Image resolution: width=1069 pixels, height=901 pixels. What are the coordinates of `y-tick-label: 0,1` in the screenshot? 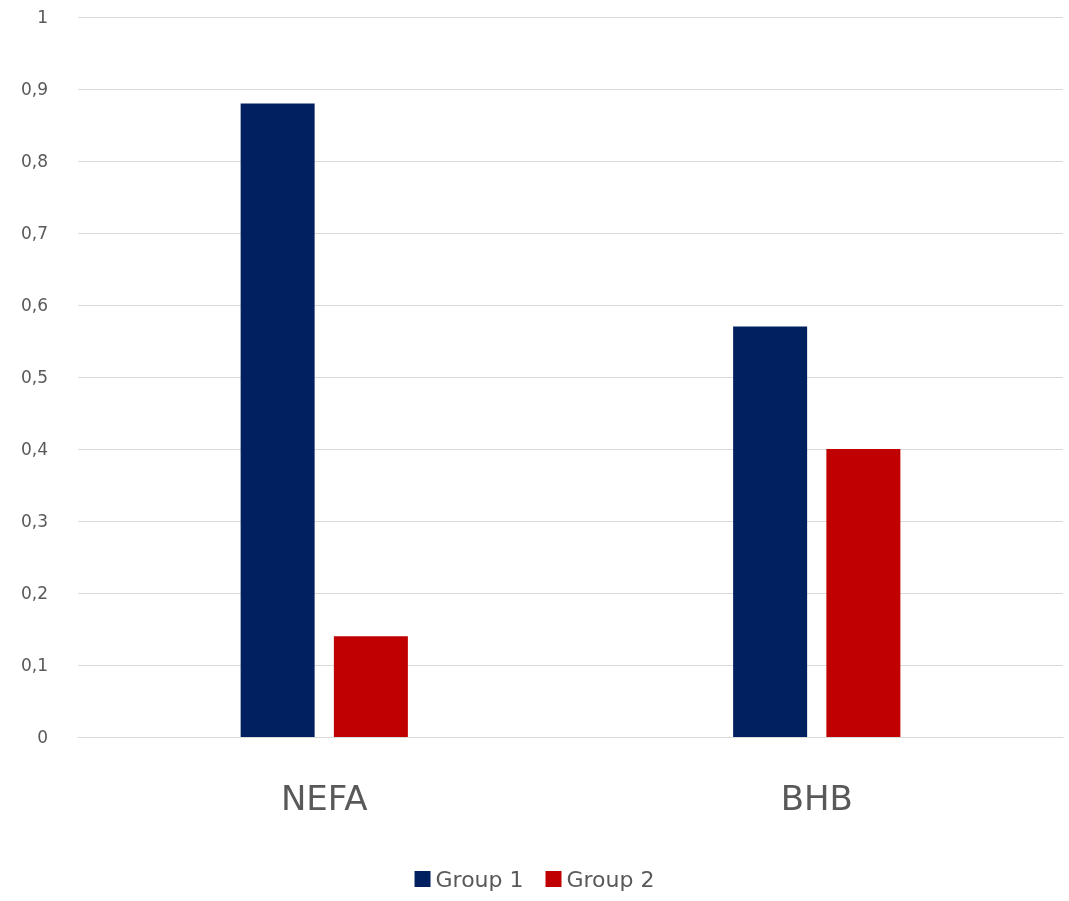 It's located at (34, 665).